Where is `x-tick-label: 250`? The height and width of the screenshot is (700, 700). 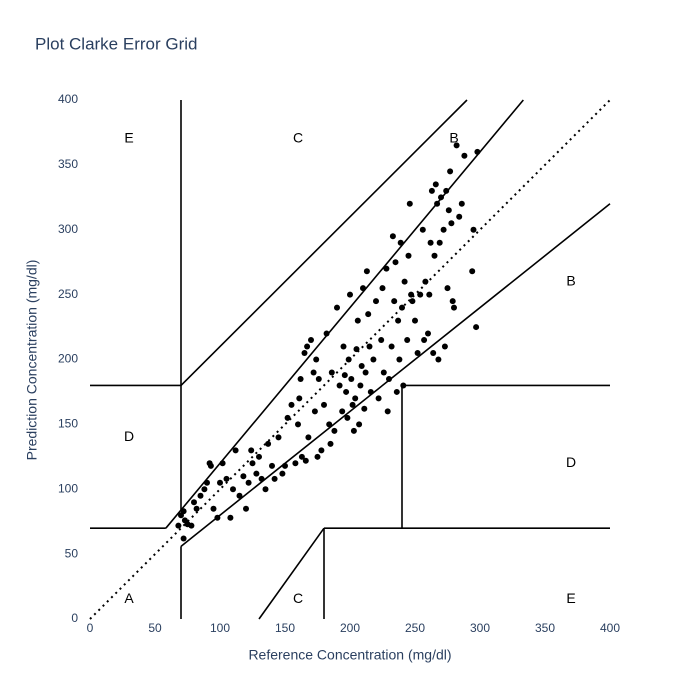
x-tick-label: 250 is located at coordinates (415, 628).